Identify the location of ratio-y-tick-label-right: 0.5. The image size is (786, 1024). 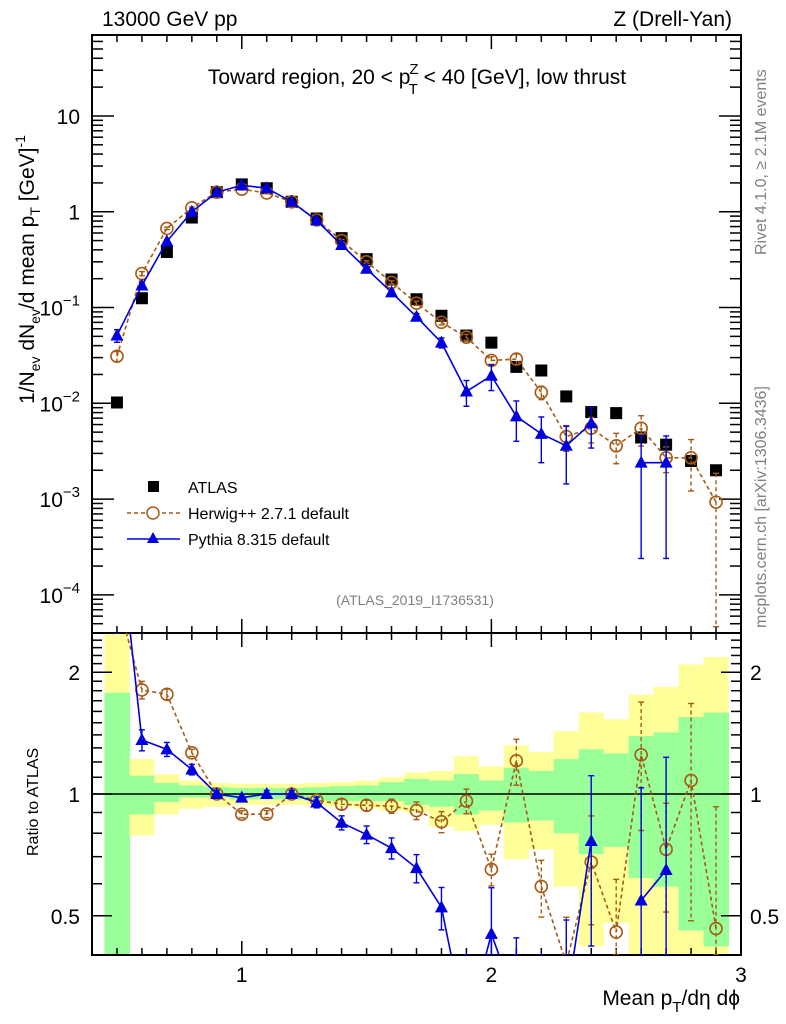
(764, 917).